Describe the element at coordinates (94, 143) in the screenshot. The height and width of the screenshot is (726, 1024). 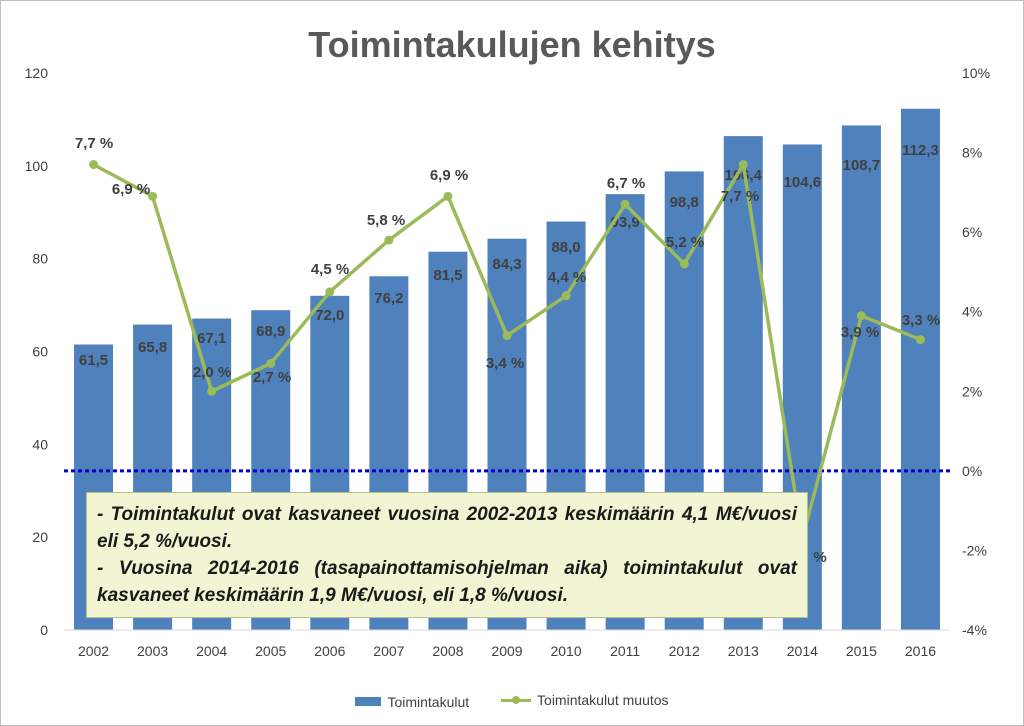
I see `line-data-label-2002: 7,7 %` at that location.